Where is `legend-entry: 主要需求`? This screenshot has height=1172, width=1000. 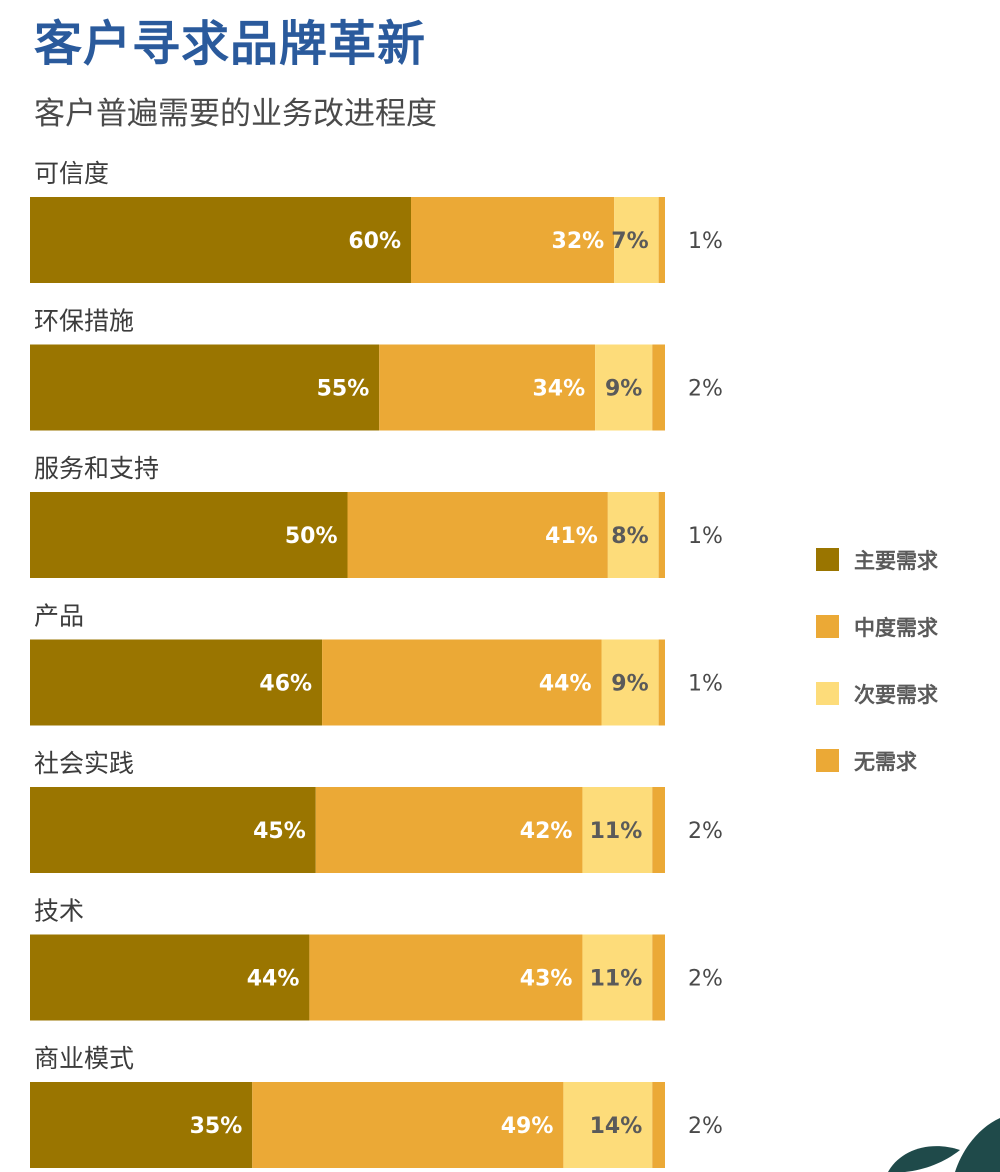
legend-entry: 主要需求 is located at coordinates (896, 561).